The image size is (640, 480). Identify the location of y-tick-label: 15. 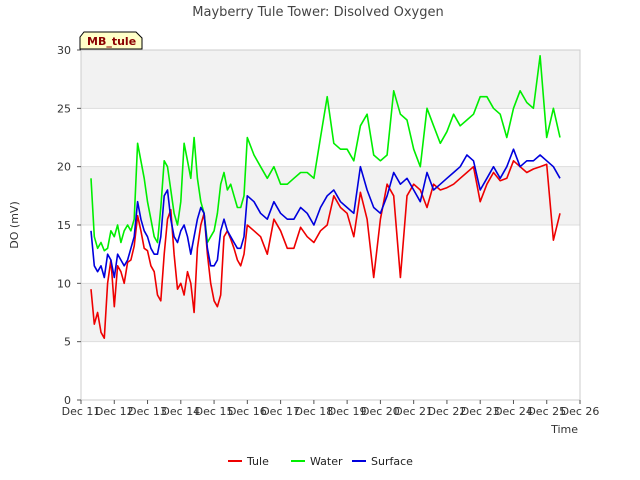
(64, 225).